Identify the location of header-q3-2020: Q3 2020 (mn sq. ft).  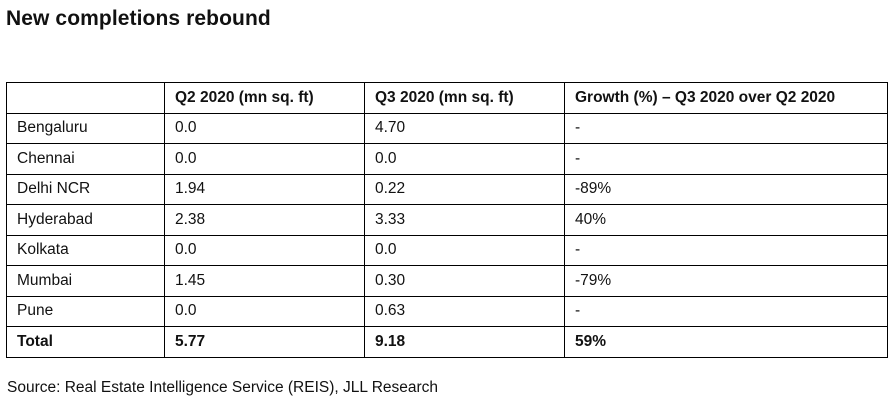
(464, 98).